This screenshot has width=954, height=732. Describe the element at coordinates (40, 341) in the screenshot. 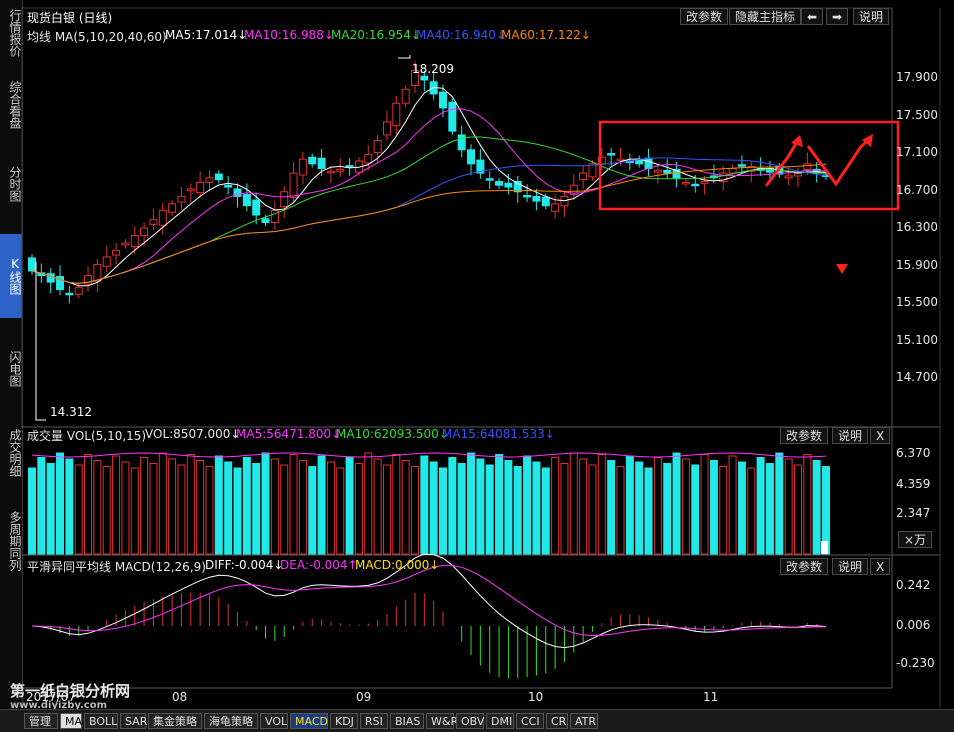

I see `low-marker` at that location.